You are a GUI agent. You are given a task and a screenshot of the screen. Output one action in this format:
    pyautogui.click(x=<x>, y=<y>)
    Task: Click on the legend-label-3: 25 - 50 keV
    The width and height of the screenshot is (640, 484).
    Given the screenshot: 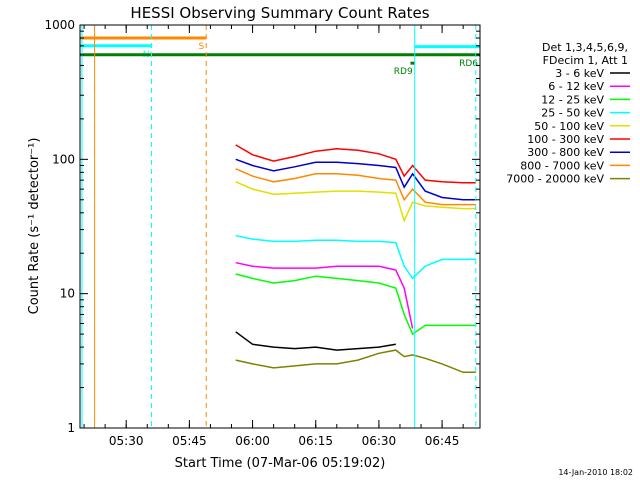 What is the action you would take?
    pyautogui.click(x=572, y=113)
    